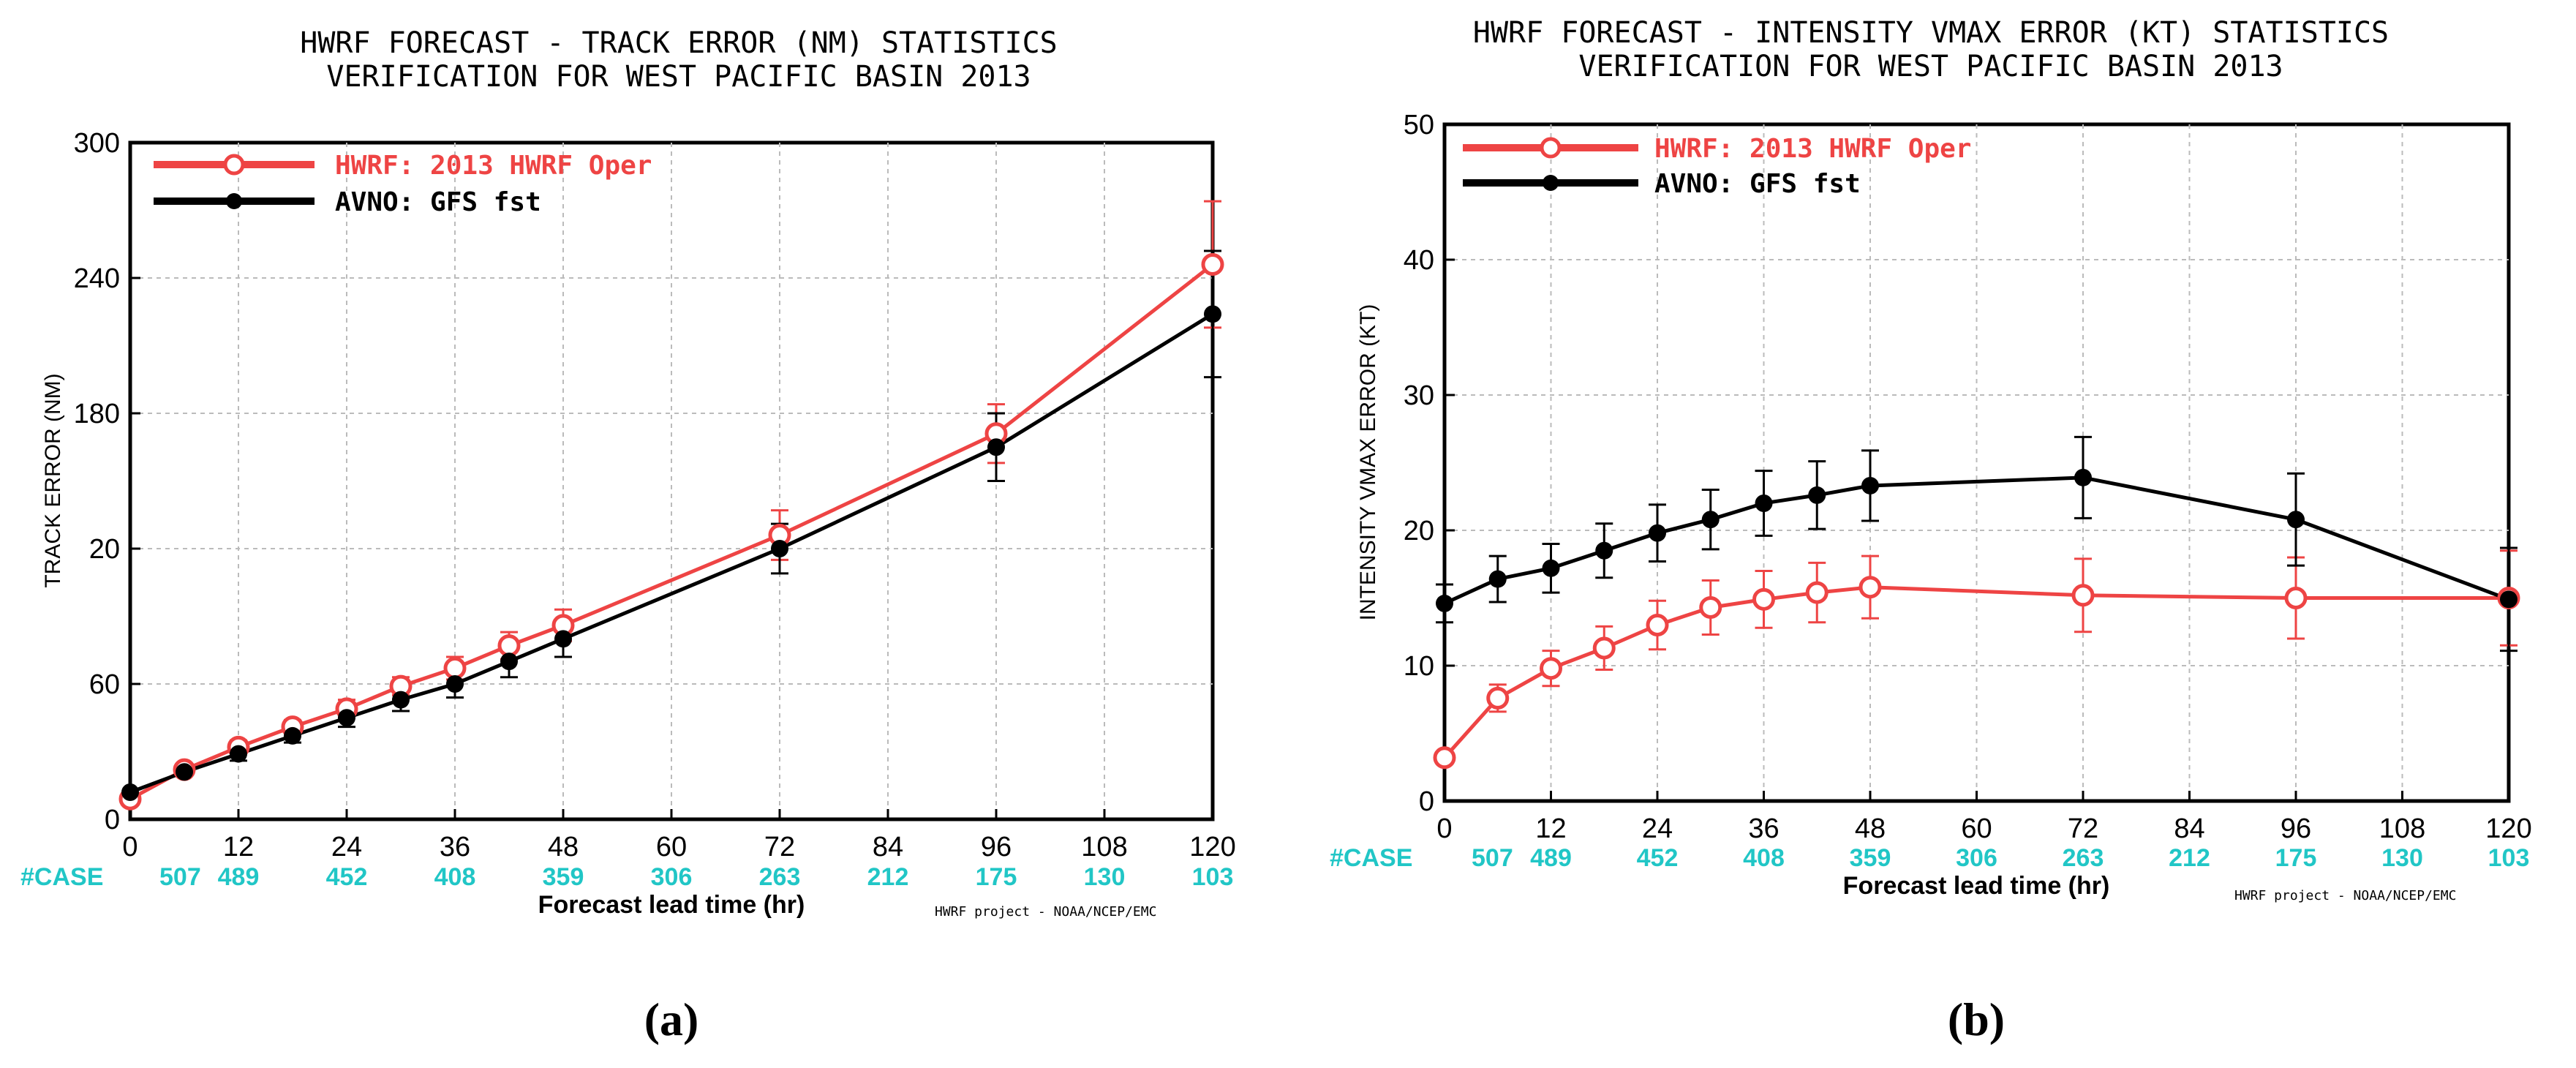  Describe the element at coordinates (112, 820) in the screenshot. I see `panel-a-y-tick-0: 0` at that location.